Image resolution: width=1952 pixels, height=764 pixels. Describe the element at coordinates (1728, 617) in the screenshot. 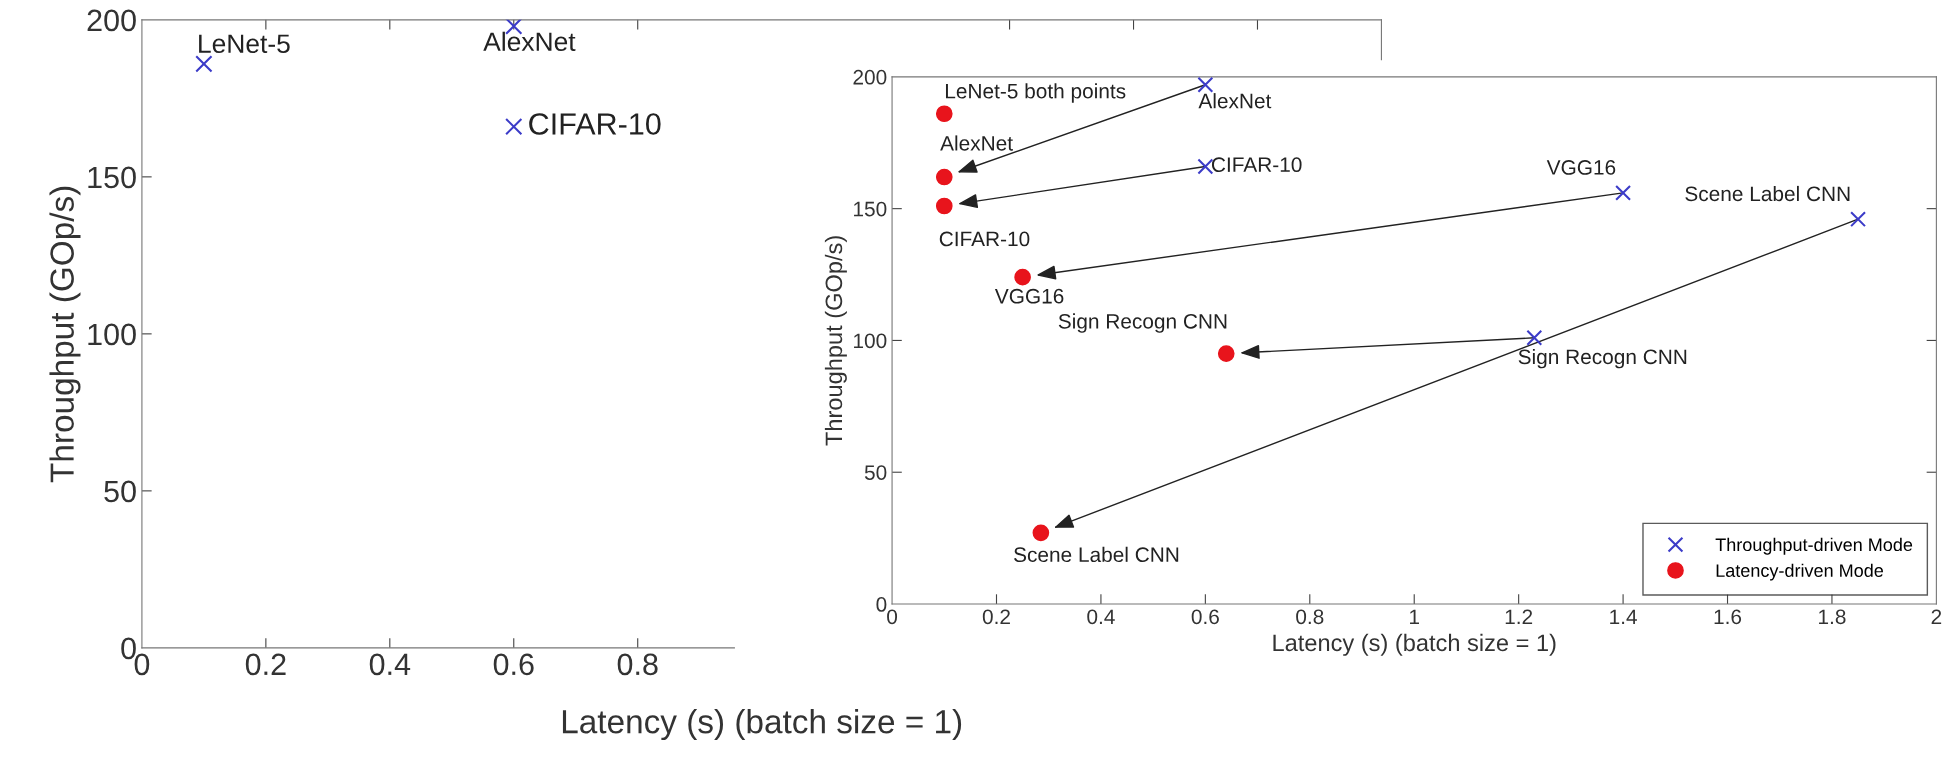

I see `x-tick-label: 1.6` at that location.